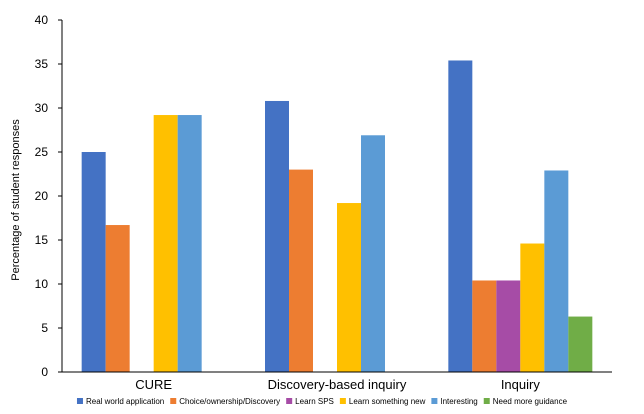 The image size is (644, 414). Describe the element at coordinates (42, 196) in the screenshot. I see `y-tick-label: 20` at that location.